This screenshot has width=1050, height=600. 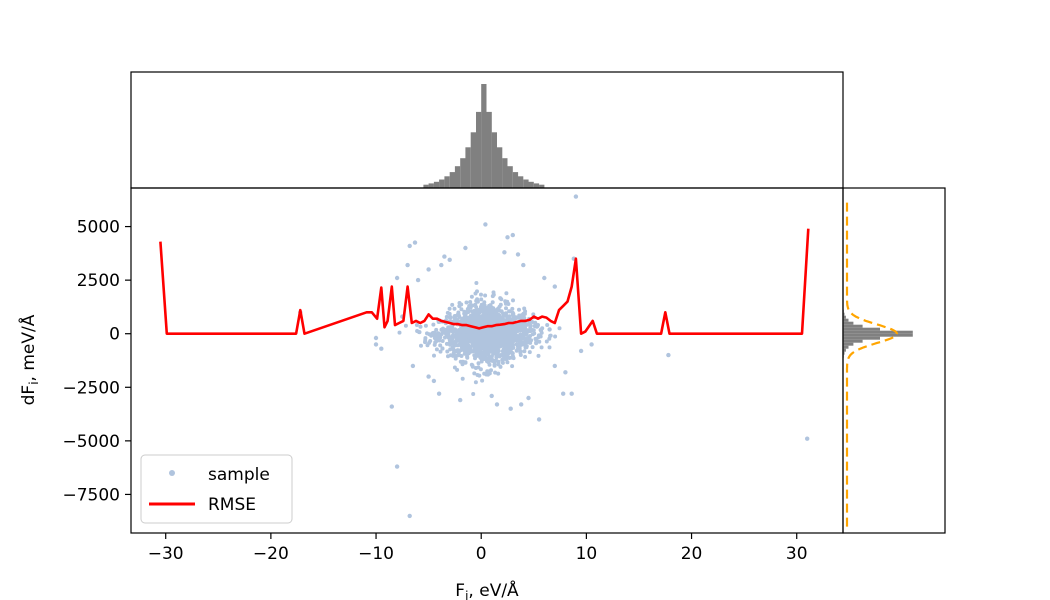 I want to click on top-marginal-histogram, so click(x=487, y=130).